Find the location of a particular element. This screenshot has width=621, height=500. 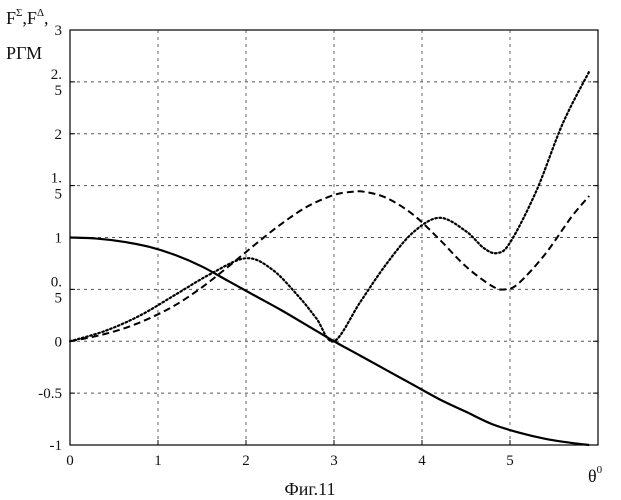

y-tick-label: 2 is located at coordinates (59, 135).